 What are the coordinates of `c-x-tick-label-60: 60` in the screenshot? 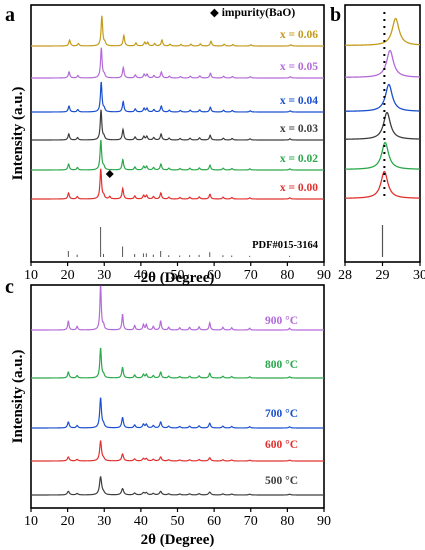 It's located at (214, 521).